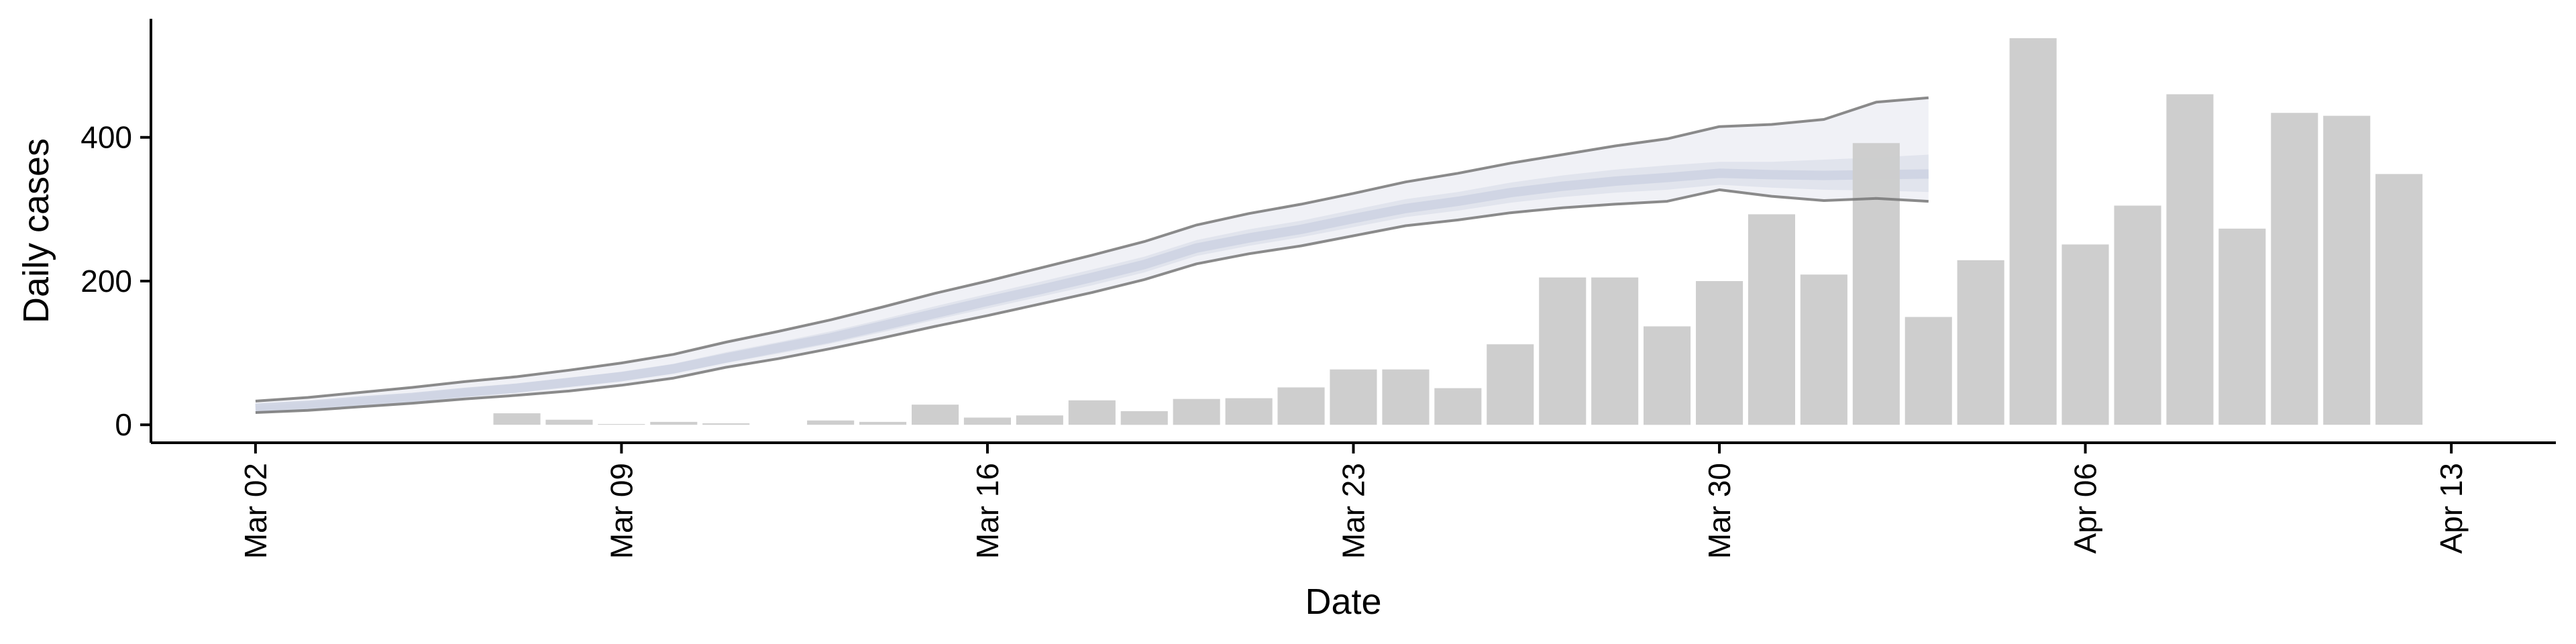 The image size is (2576, 644). I want to click on y-ticks: 0 200 400, so click(115, 281).